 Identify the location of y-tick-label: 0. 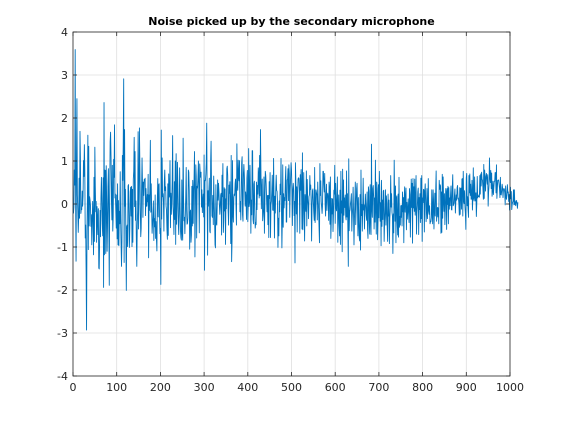
(64, 204).